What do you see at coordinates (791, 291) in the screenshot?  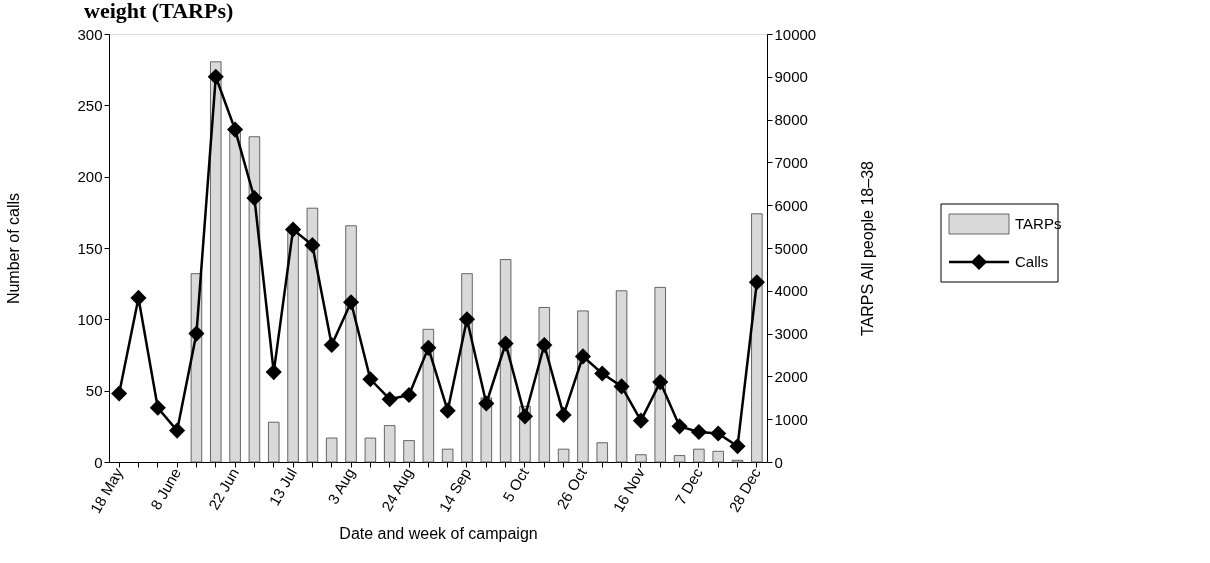 I see `y2-tick-label: 4000` at bounding box center [791, 291].